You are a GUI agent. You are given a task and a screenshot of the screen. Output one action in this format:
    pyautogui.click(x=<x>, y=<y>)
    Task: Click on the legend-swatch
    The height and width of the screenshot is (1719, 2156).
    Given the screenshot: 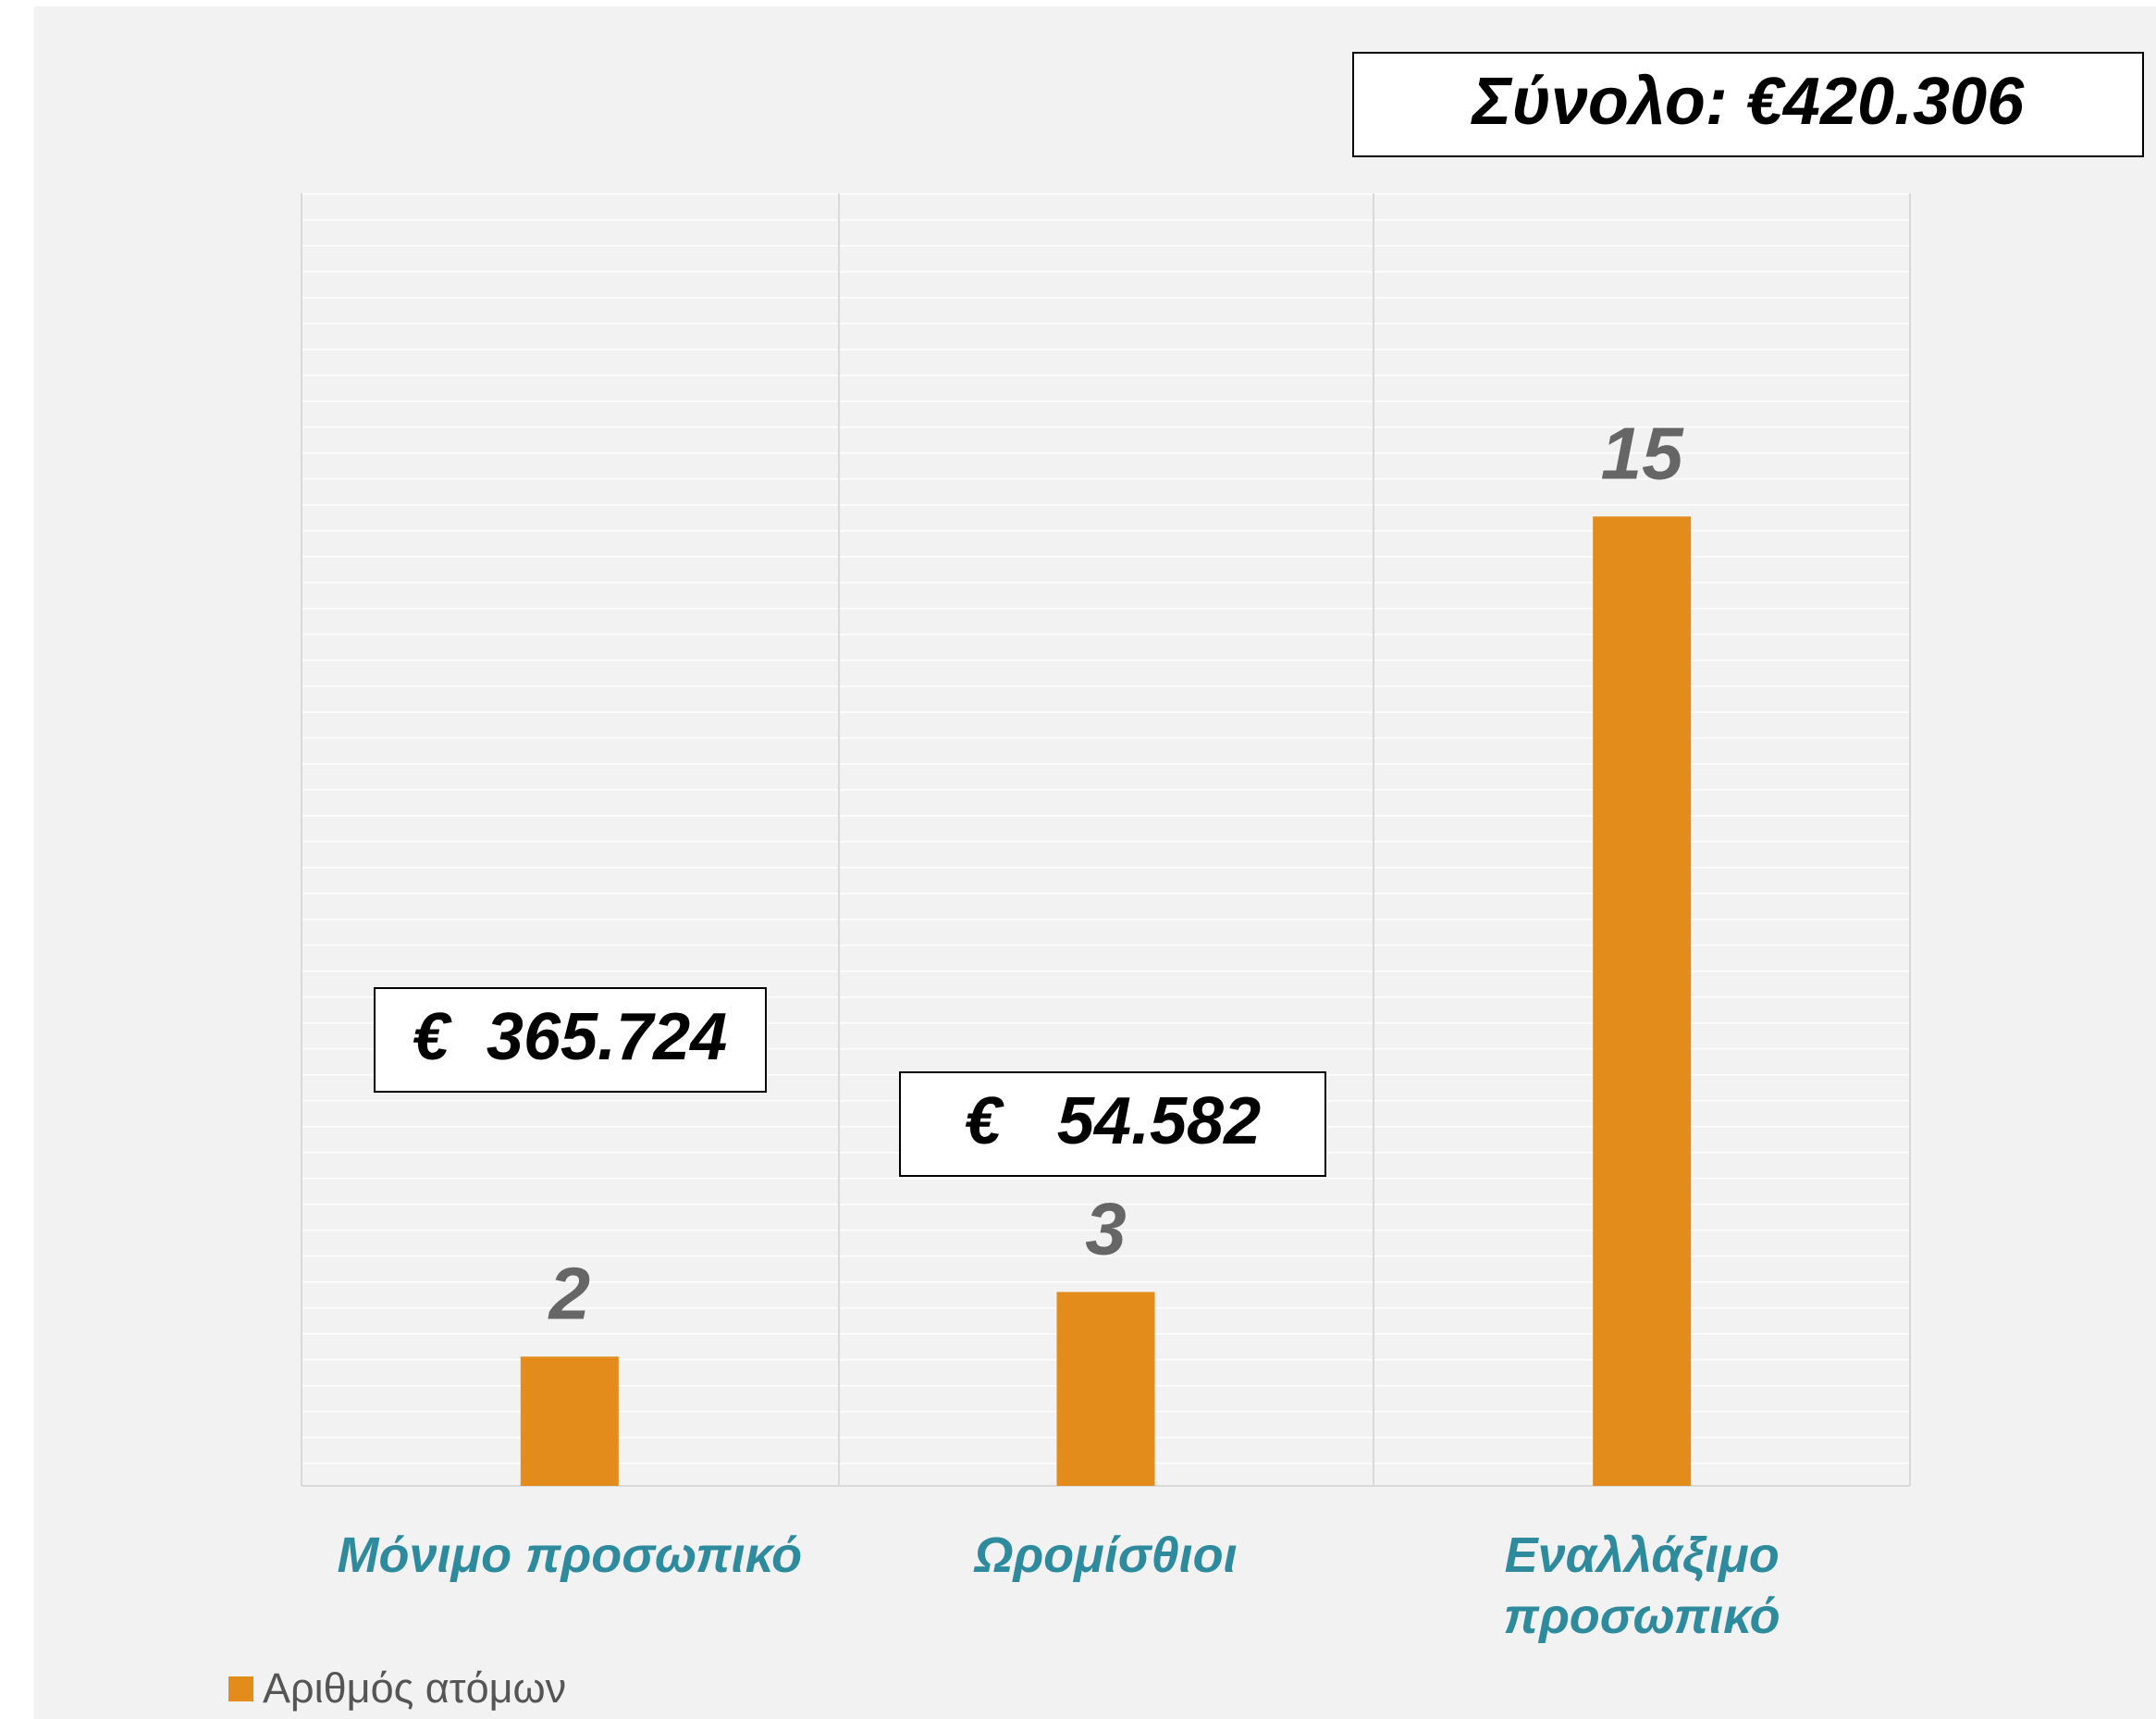 What is the action you would take?
    pyautogui.click(x=241, y=1688)
    